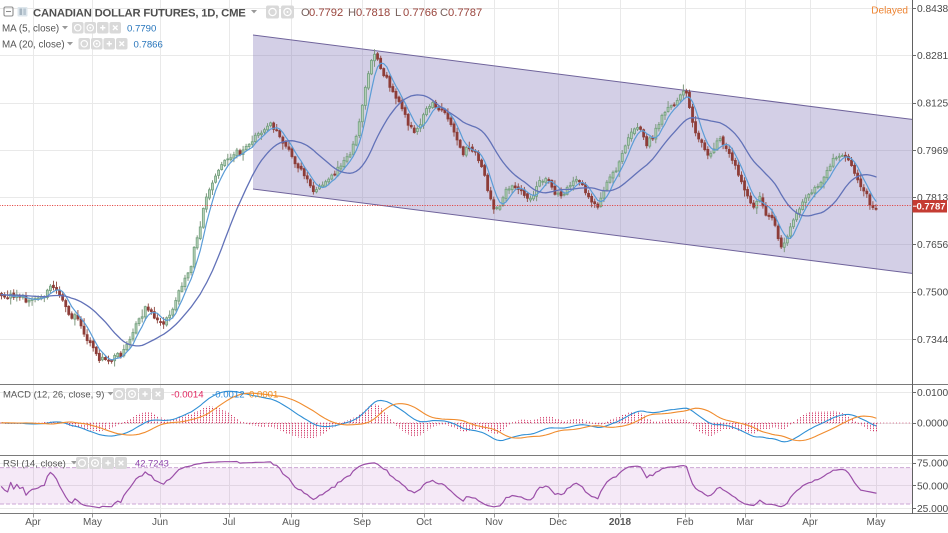 Image resolution: width=948 pixels, height=533 pixels. What do you see at coordinates (494, 522) in the screenshot?
I see `svg-text: Nov` at bounding box center [494, 522].